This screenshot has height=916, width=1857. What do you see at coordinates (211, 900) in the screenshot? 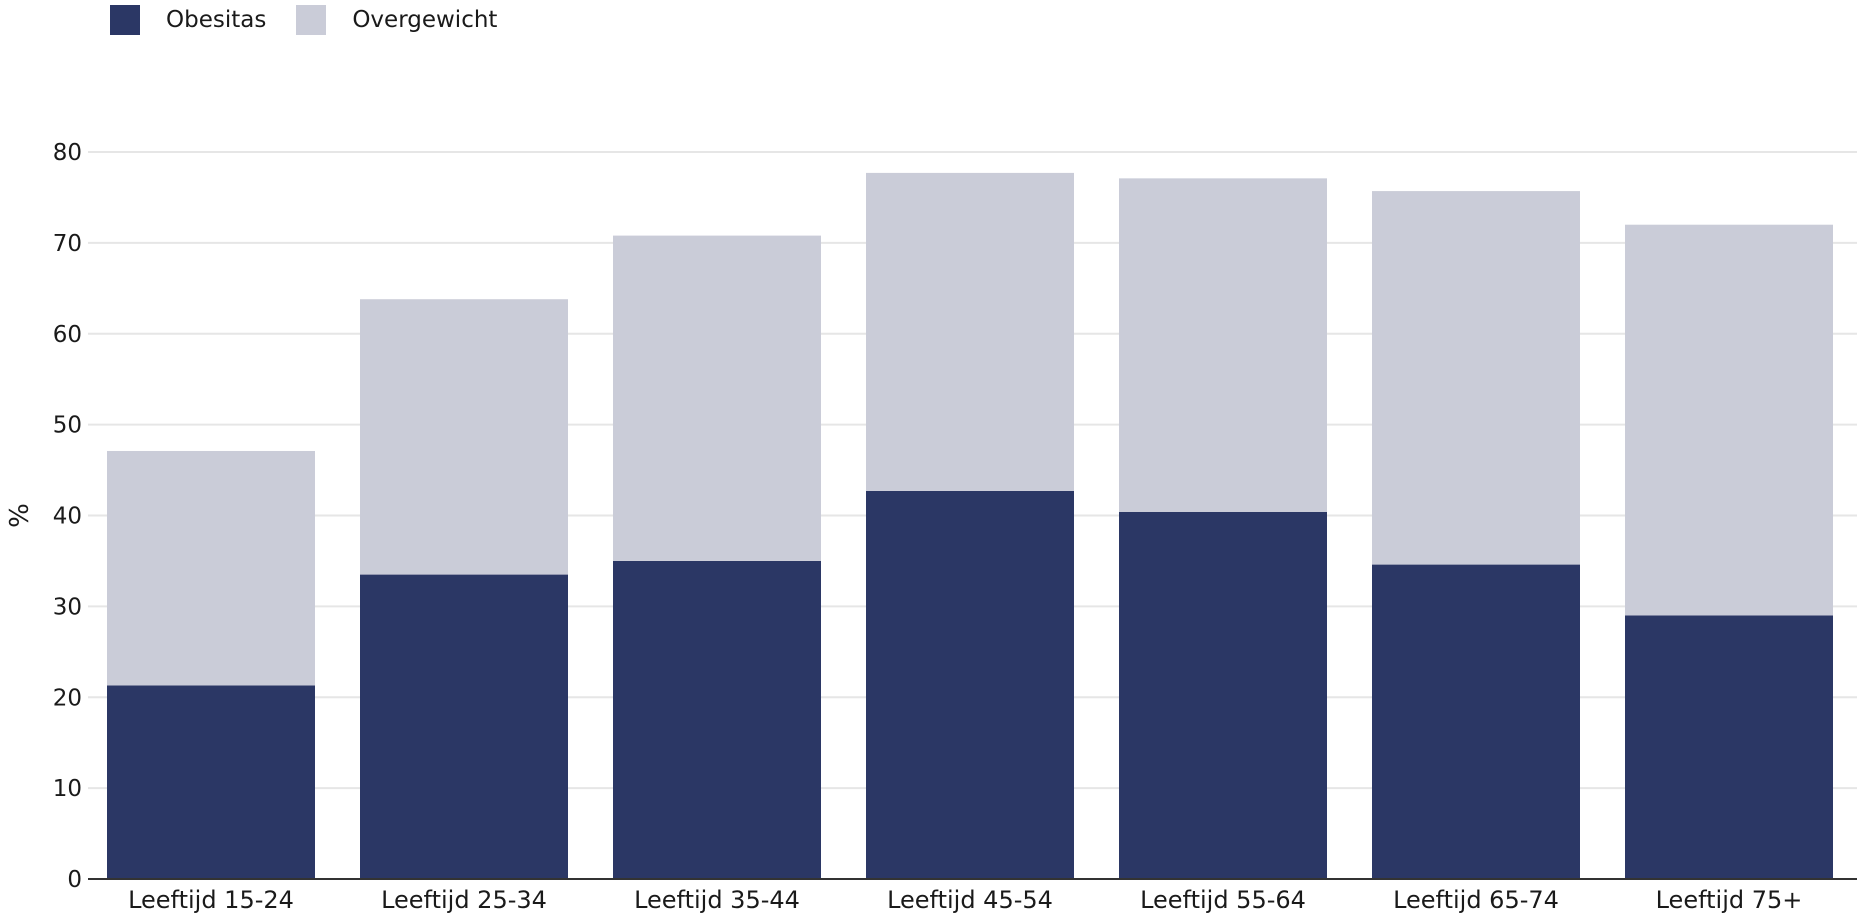
I see `x-tick-label: Leeftijd 15-24` at bounding box center [211, 900].